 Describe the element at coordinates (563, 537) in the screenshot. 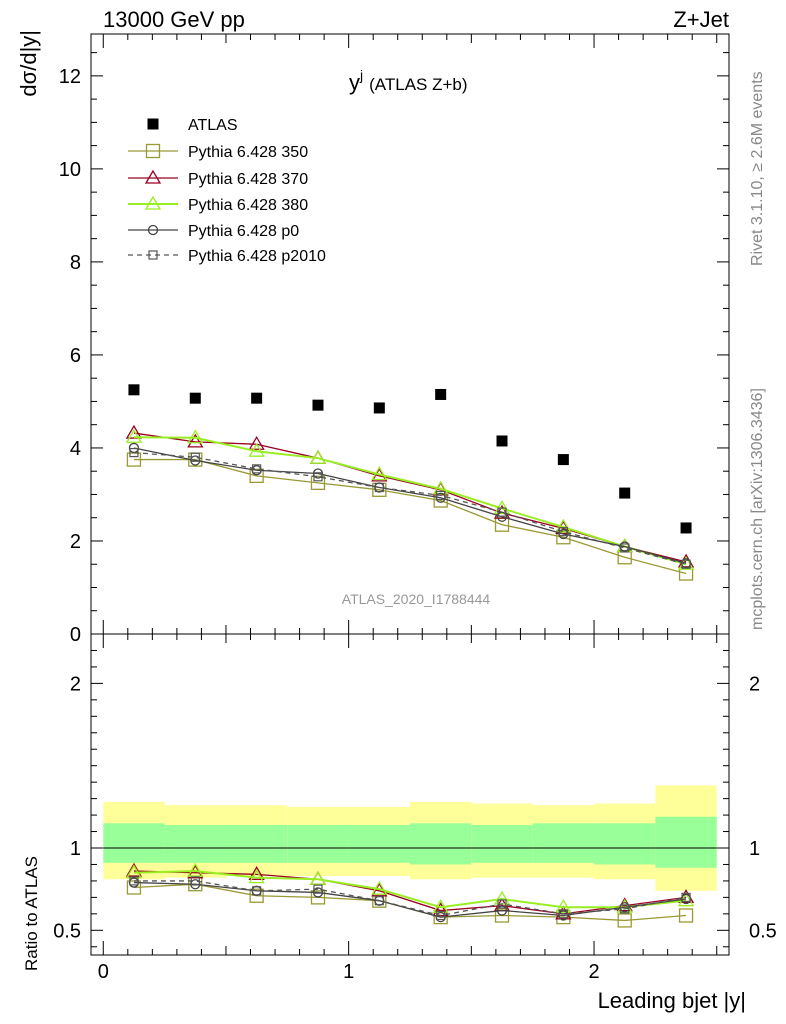

I see `main-point-p350` at that location.